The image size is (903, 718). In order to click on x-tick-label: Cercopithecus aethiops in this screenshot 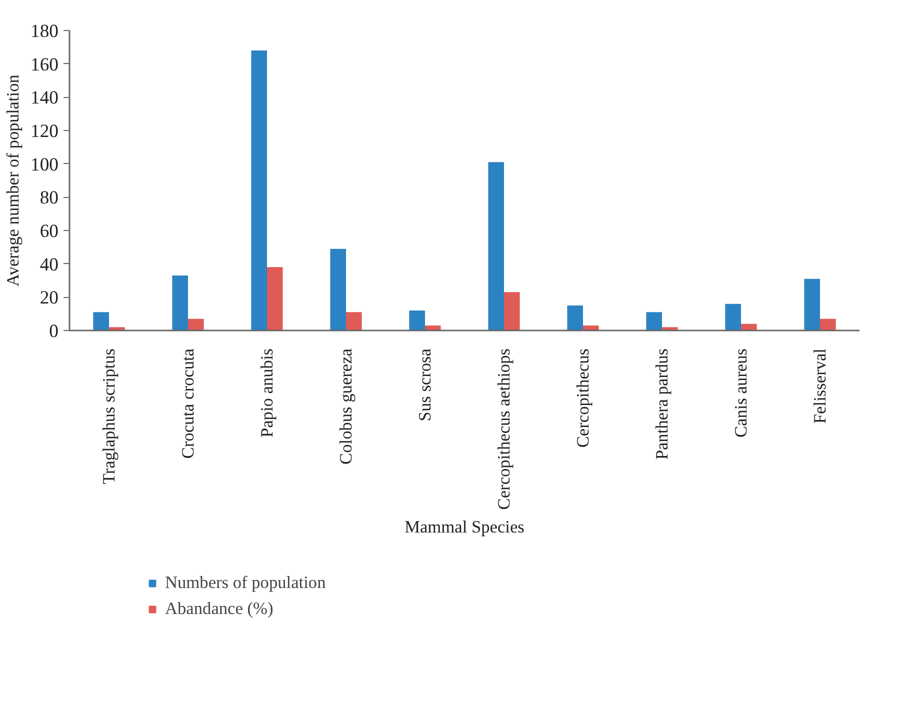, I will do `click(504, 429)`.